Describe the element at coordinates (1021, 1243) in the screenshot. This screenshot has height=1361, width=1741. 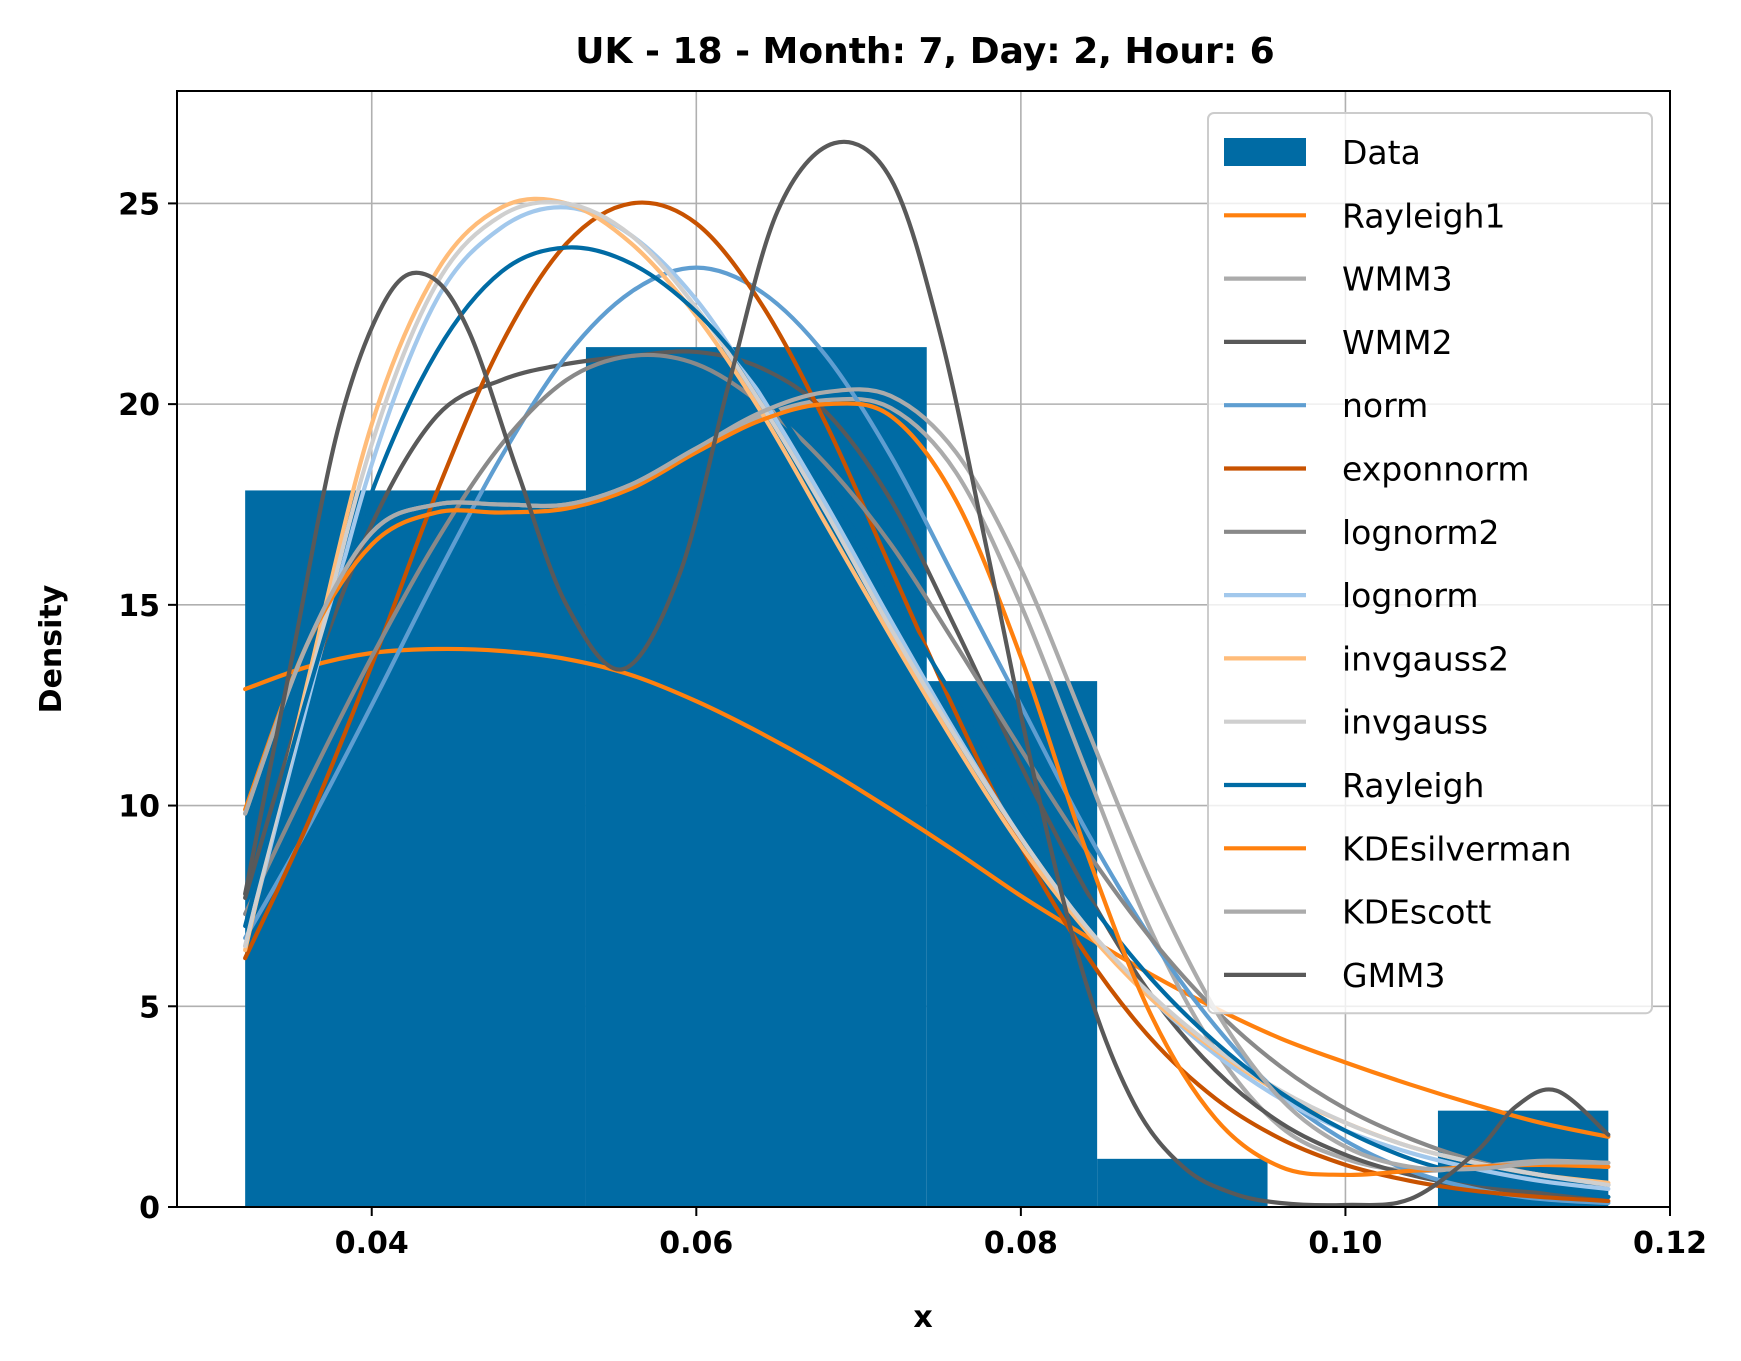
I see `x-tick-label: 0.08` at that location.